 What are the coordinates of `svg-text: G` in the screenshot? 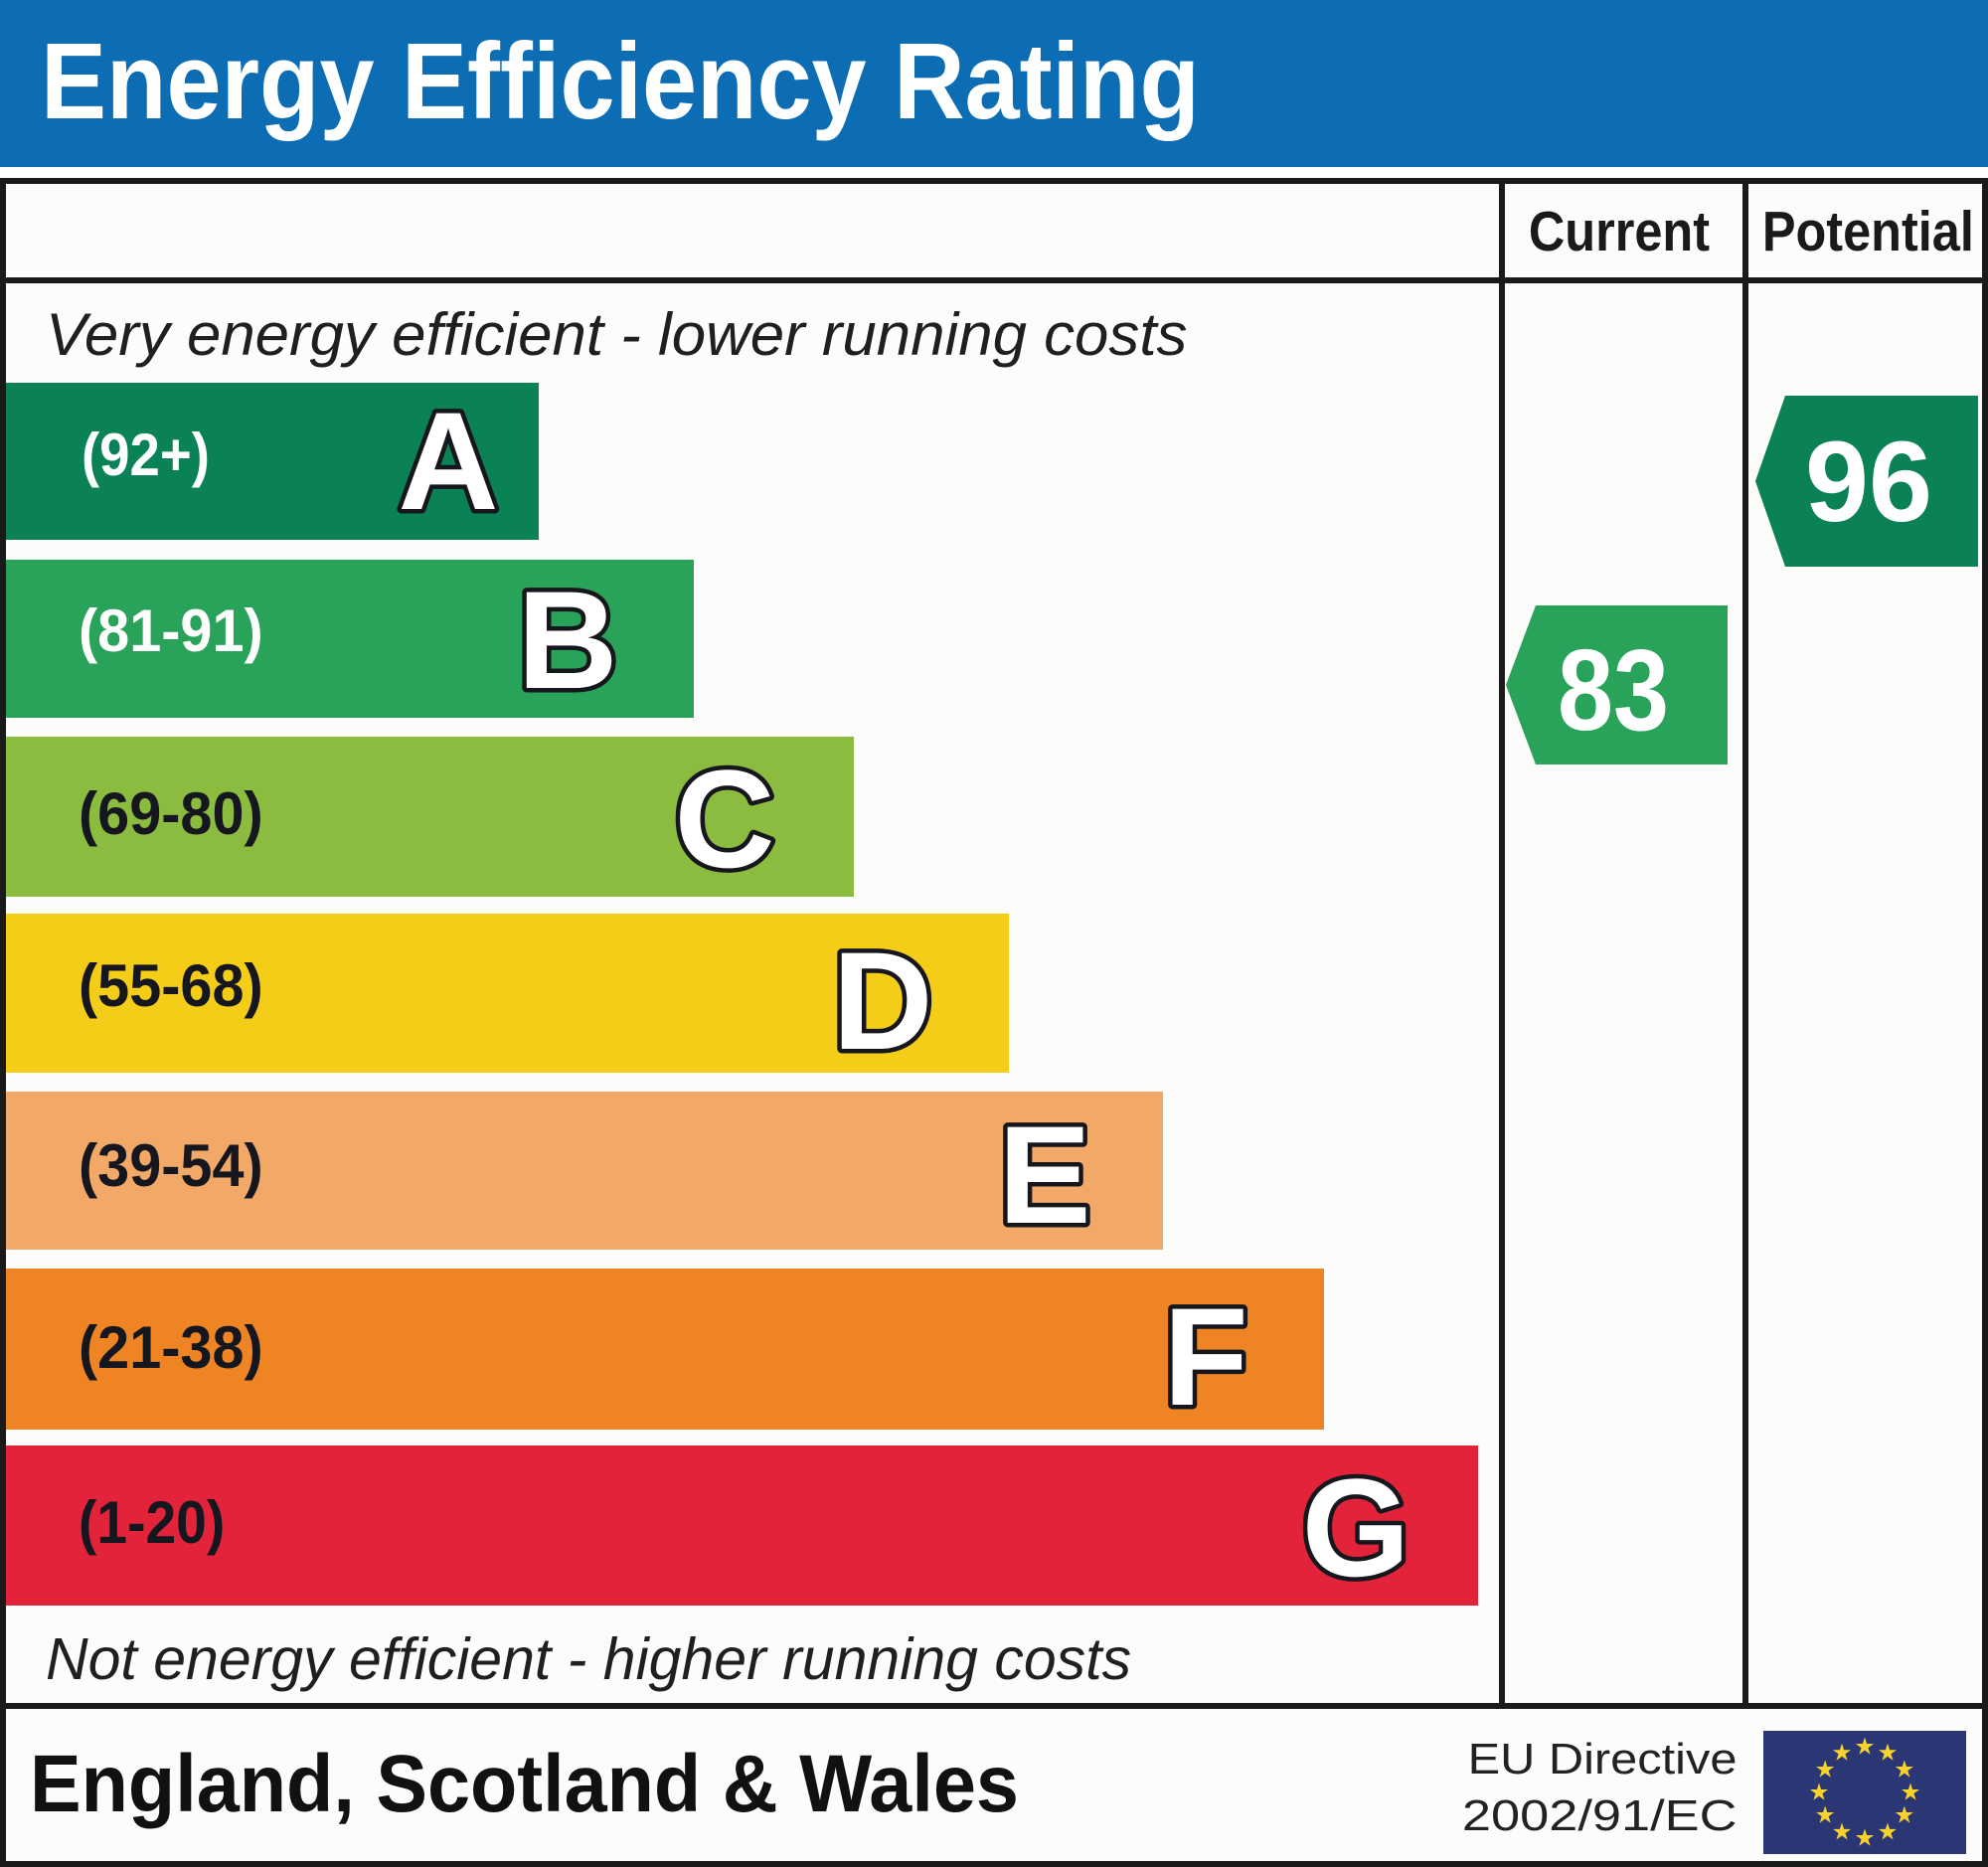 It's located at (1356, 1527).